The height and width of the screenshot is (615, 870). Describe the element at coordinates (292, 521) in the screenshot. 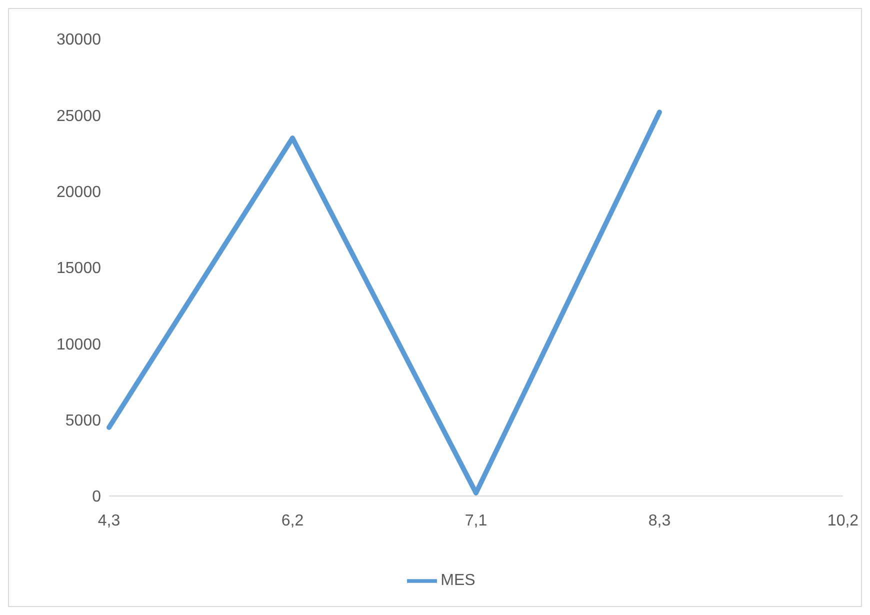

I see `x-tick-label: 6,2` at that location.